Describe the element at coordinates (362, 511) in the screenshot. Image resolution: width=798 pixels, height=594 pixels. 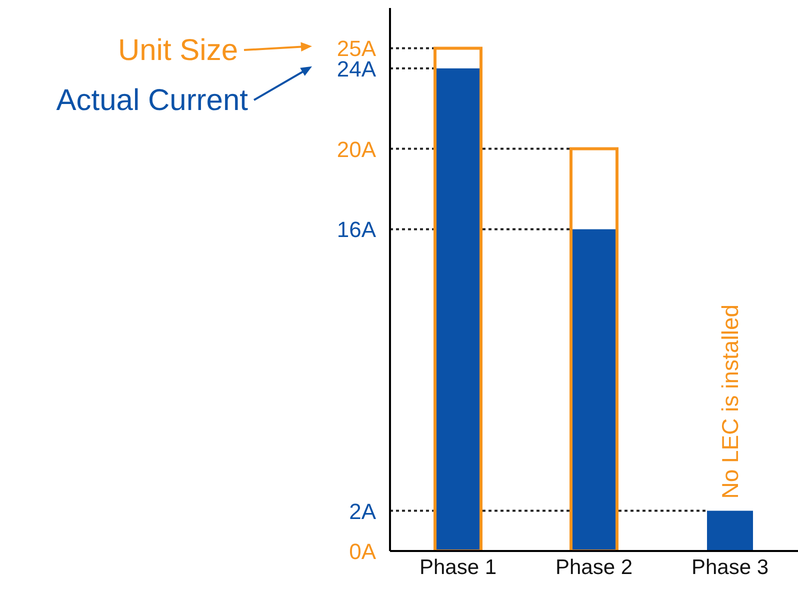
I see `y-tick-label: 2A` at that location.